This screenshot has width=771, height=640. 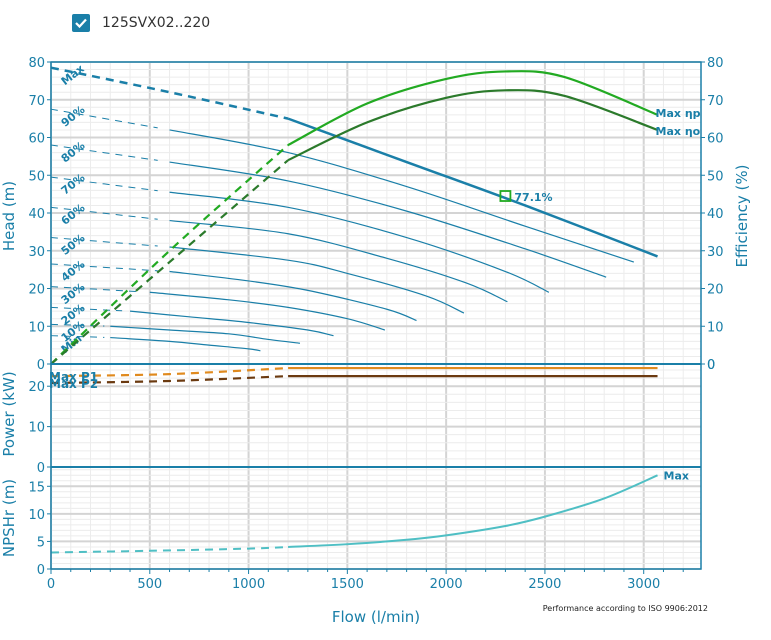 I want to click on y-tick-label-head: 60, so click(x=36, y=139).